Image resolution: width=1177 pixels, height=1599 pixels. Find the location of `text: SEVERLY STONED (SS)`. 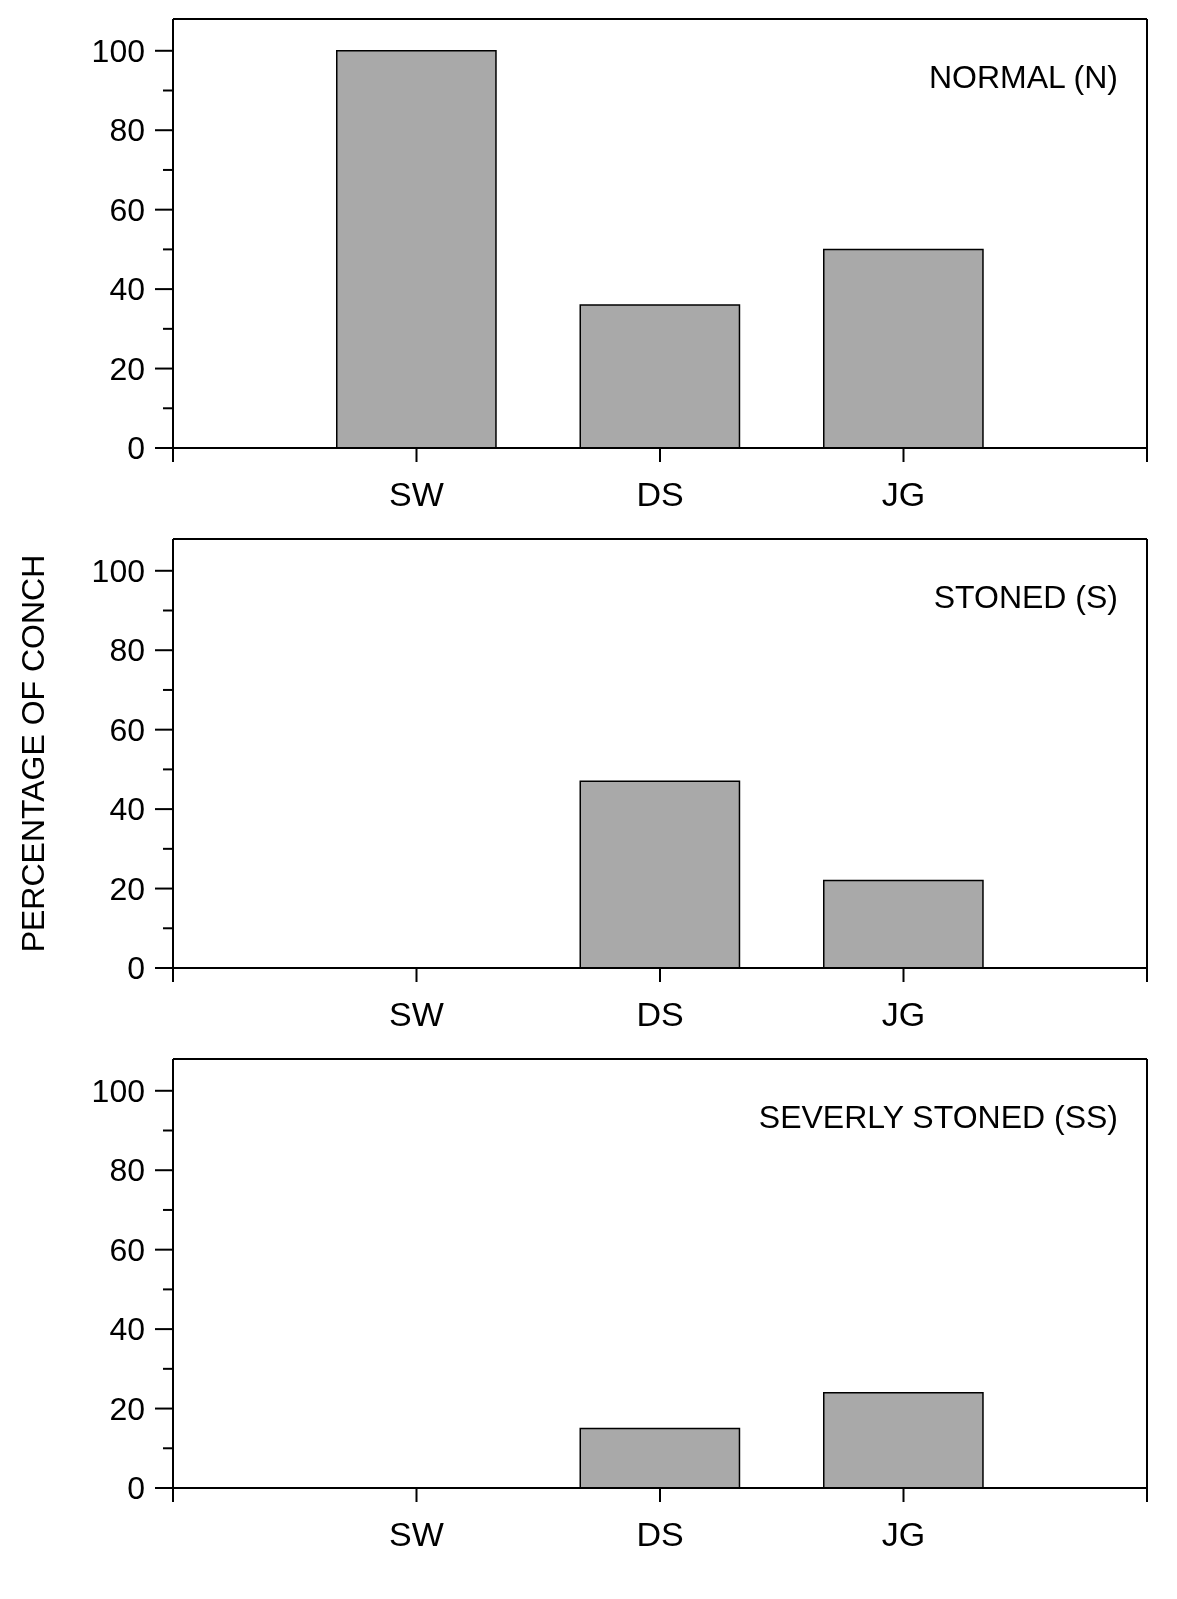

text: SEVERLY STONED (SS) is located at coordinates (938, 1117).